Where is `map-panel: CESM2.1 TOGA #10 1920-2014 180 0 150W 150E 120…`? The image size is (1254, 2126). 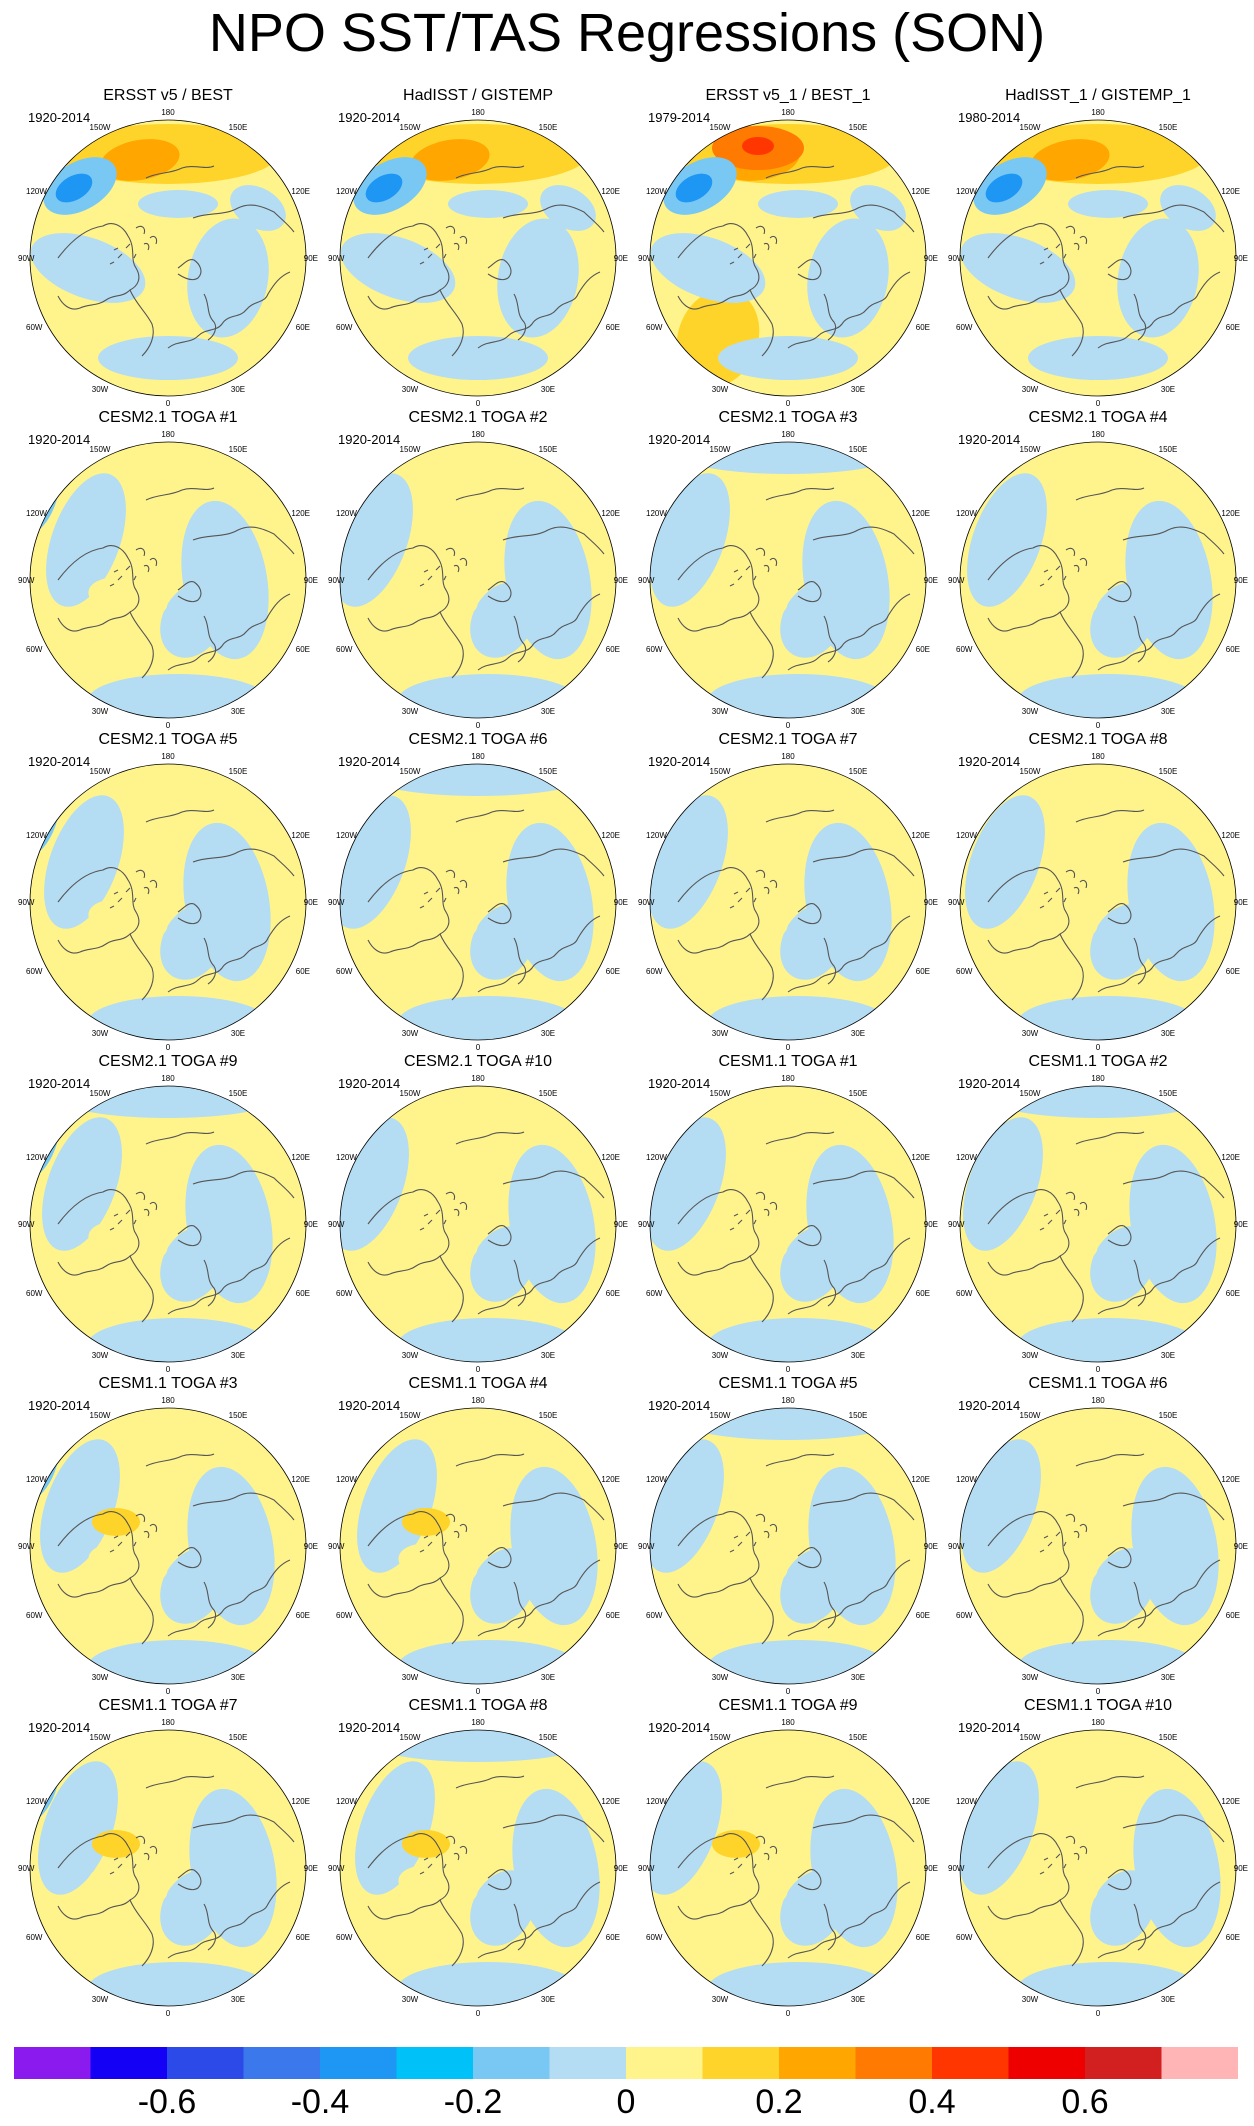
map-panel: CESM2.1 TOGA #10 1920-2014 180 0 150W 150E 120… is located at coordinates (478, 1213).